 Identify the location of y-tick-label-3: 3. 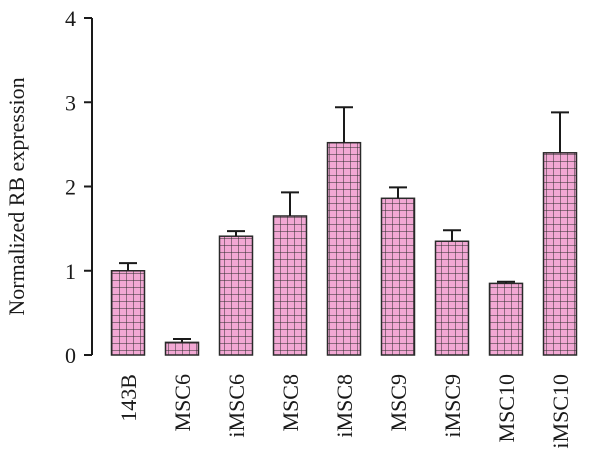
(70, 102).